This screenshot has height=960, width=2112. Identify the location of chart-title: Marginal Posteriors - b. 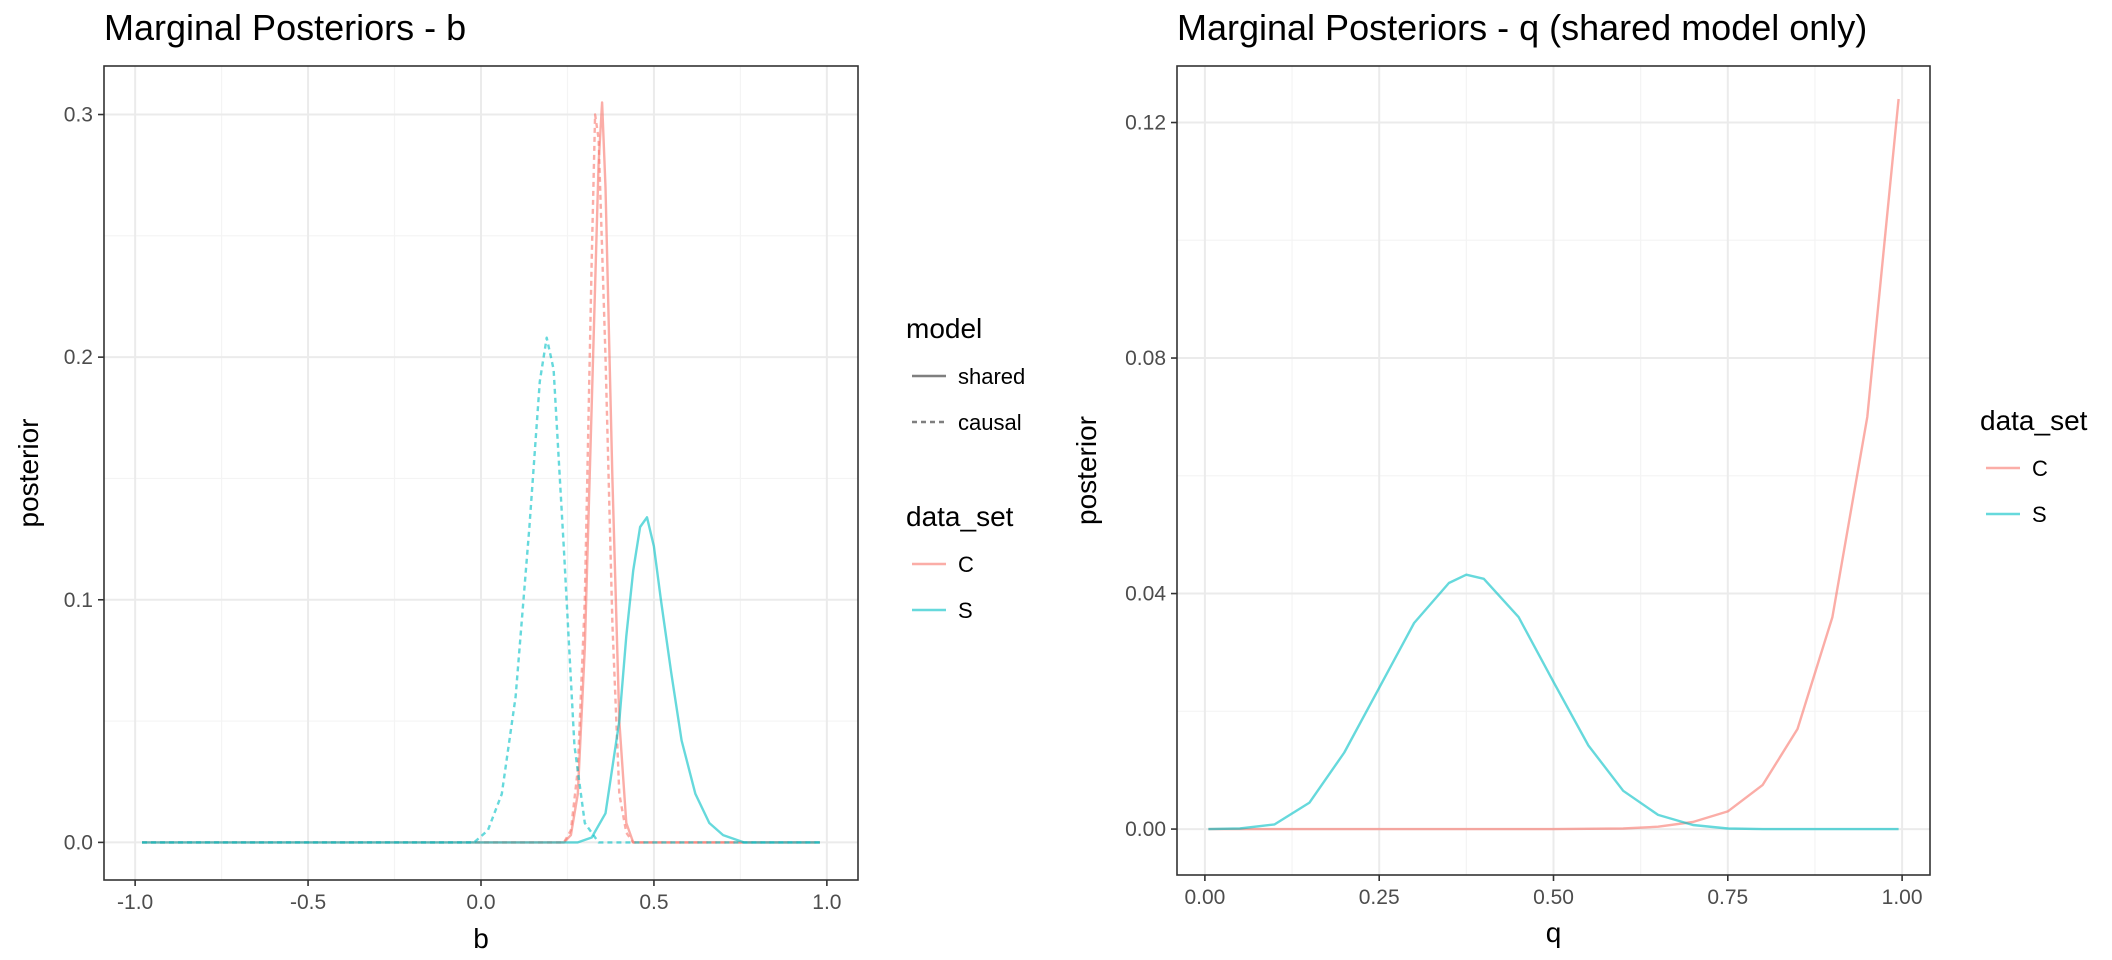
(285, 27).